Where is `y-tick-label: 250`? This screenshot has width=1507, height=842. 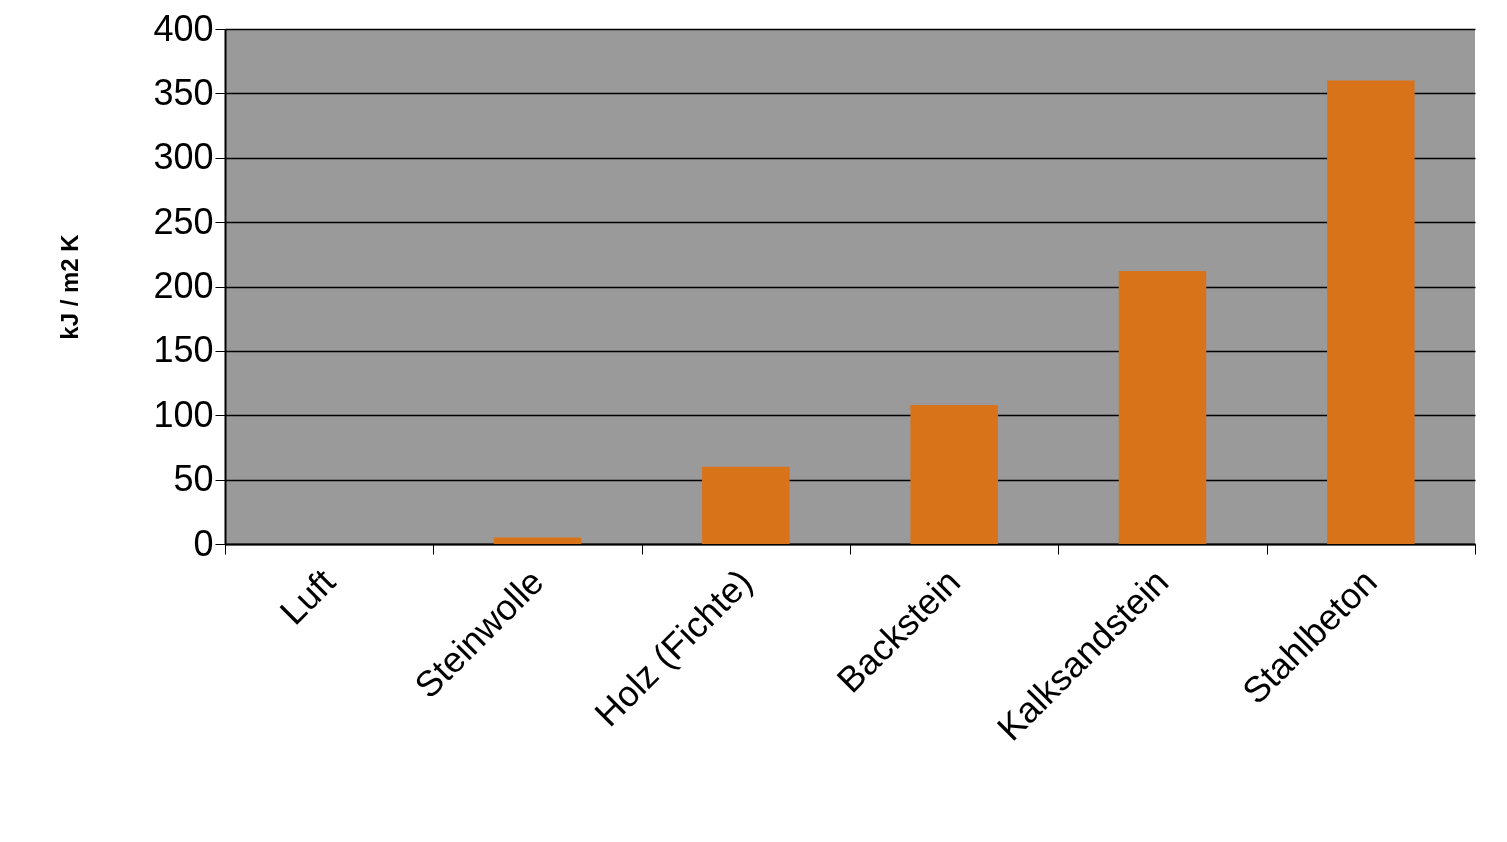
y-tick-label: 250 is located at coordinates (183, 221).